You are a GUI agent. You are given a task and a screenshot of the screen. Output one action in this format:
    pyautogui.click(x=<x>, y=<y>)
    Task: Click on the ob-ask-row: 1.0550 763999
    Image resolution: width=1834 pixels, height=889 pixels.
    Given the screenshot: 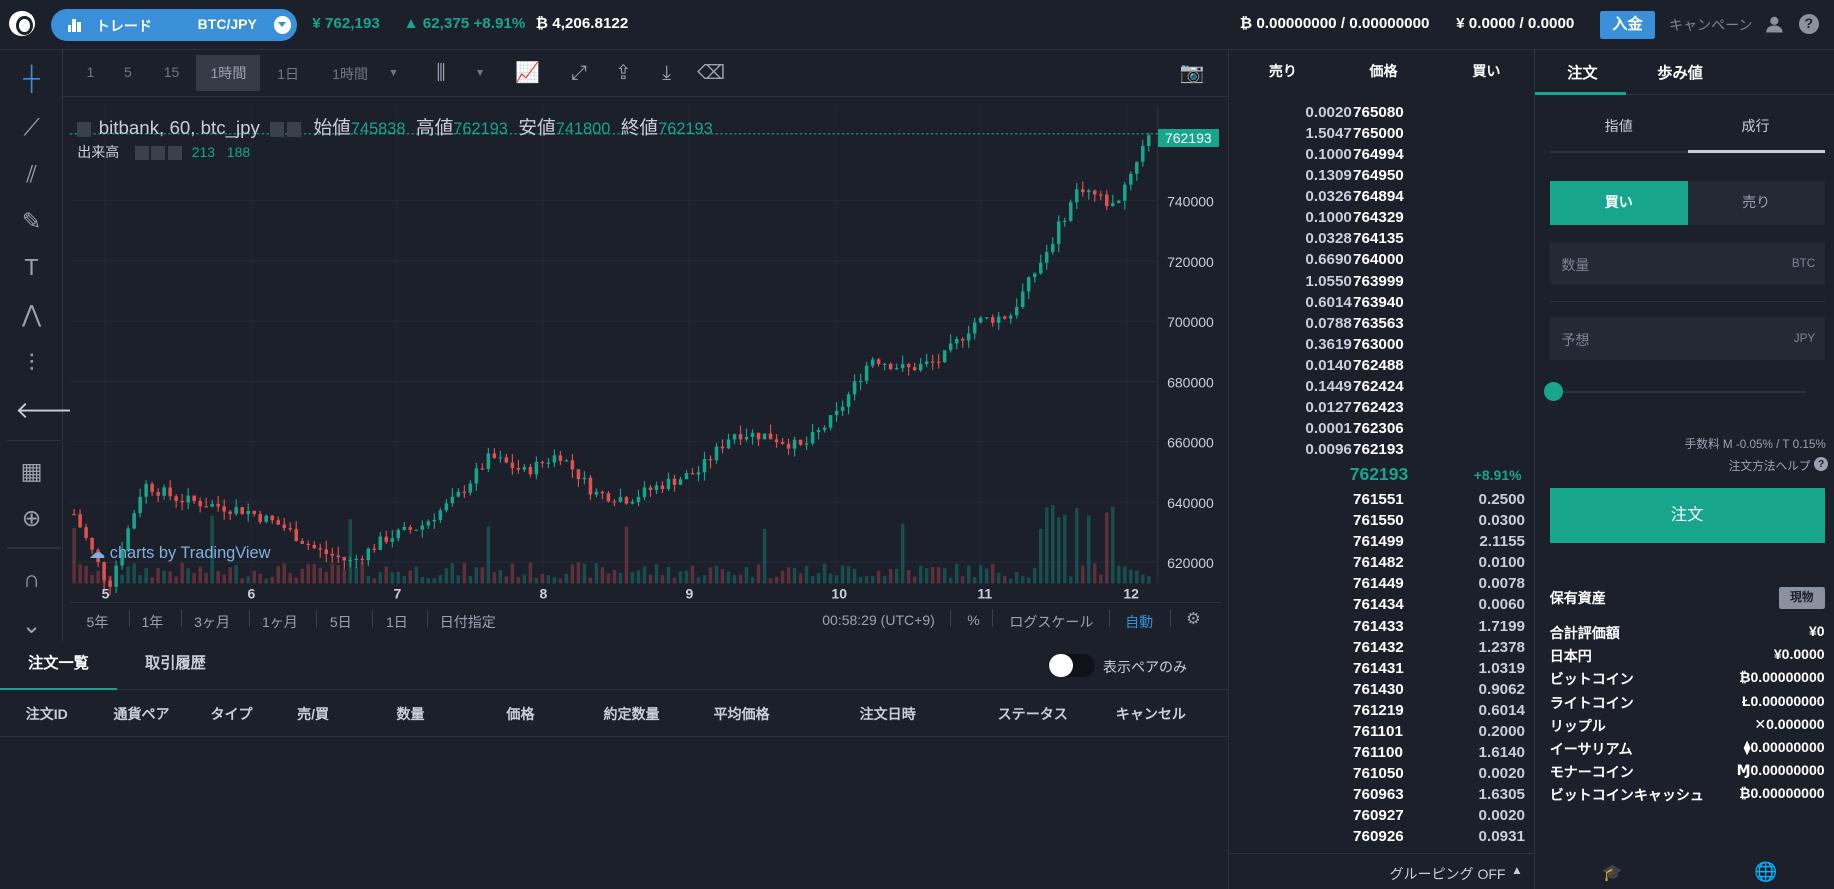 What is the action you would take?
    pyautogui.click(x=1354, y=281)
    